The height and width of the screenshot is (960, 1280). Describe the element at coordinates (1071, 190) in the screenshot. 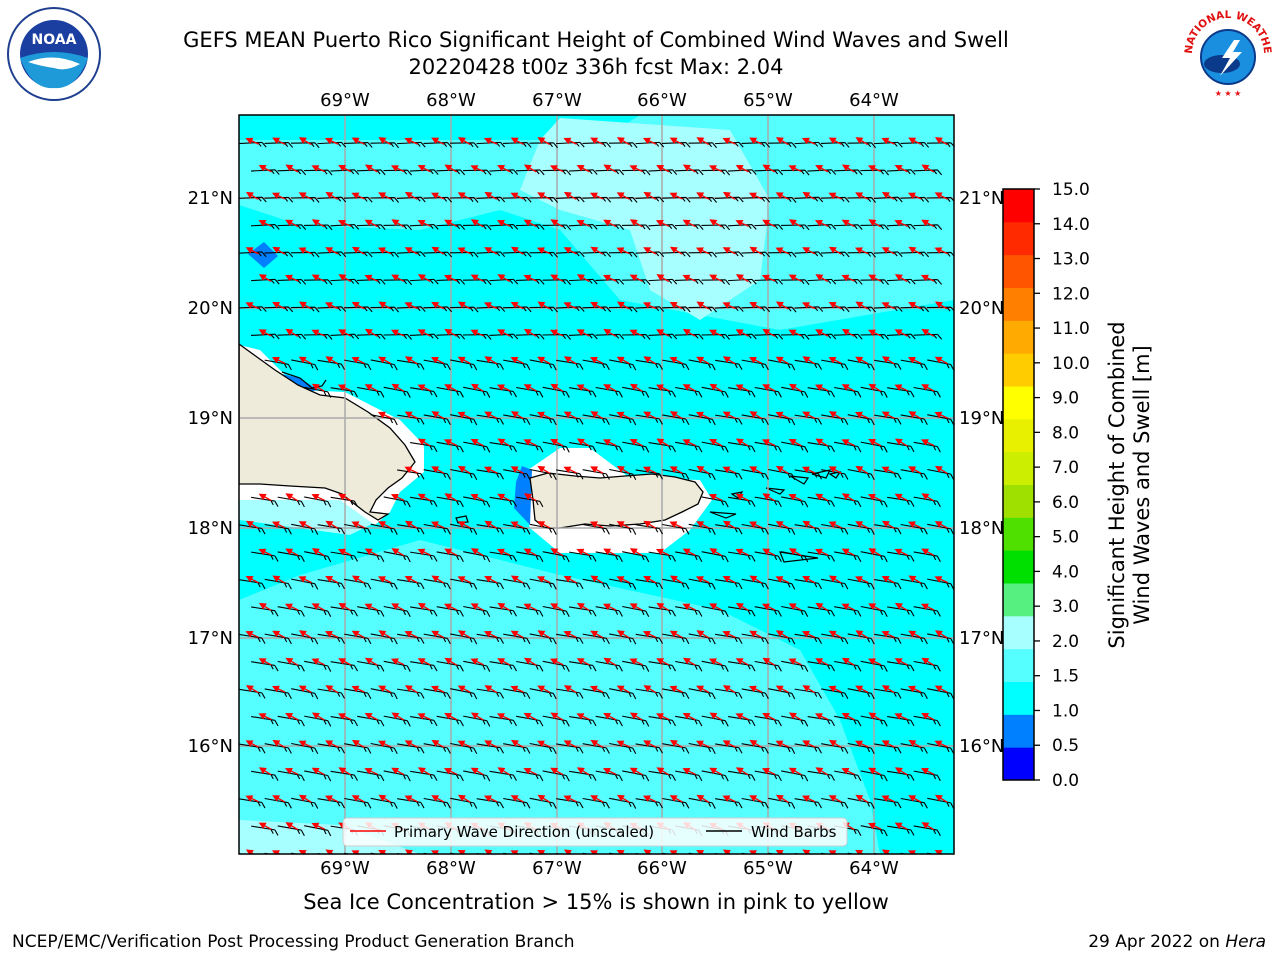

I see `colorbar-tick-label: 15.0` at that location.